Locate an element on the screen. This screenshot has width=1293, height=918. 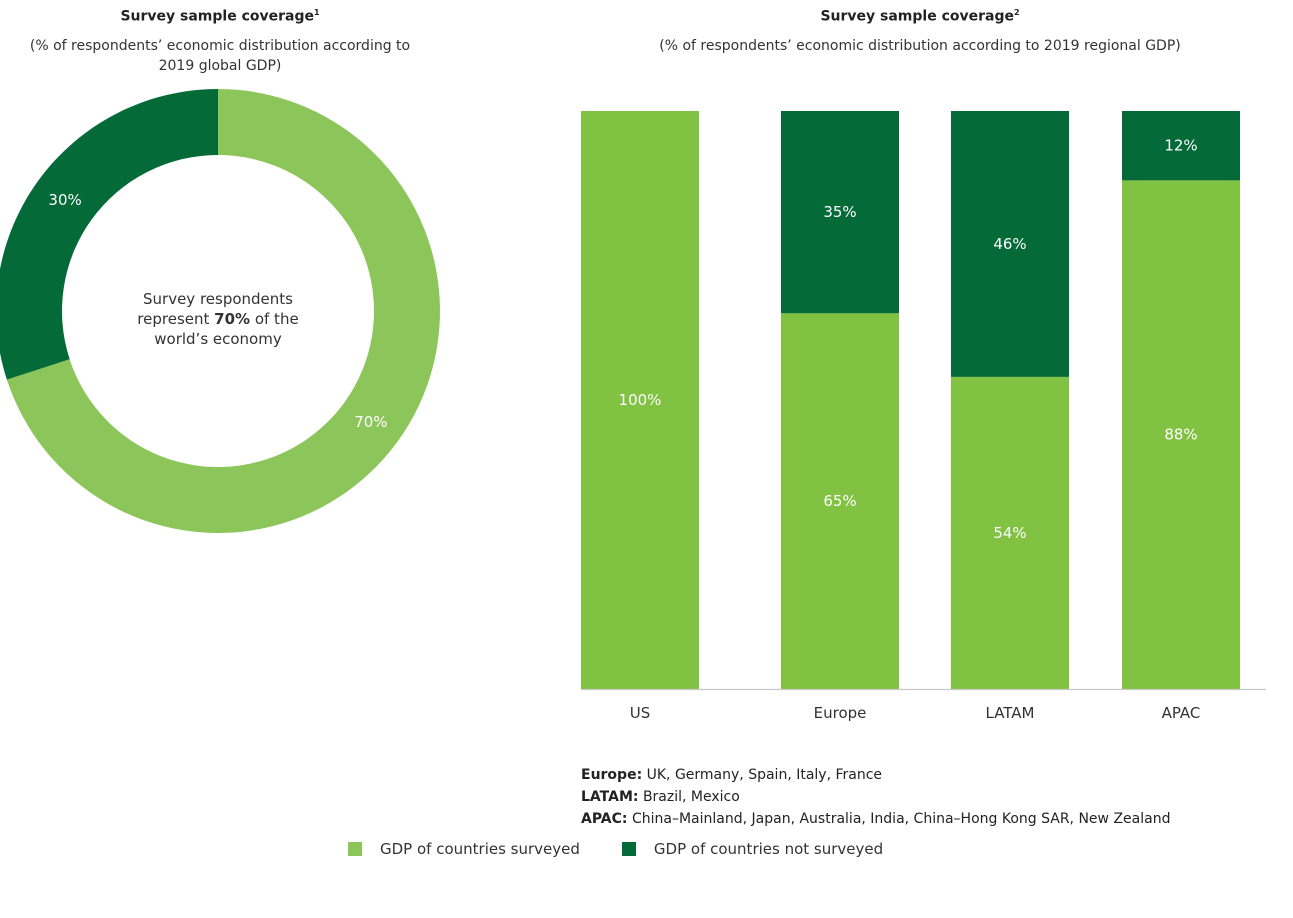
x-tick-label-apac: APAC is located at coordinates (1181, 713).